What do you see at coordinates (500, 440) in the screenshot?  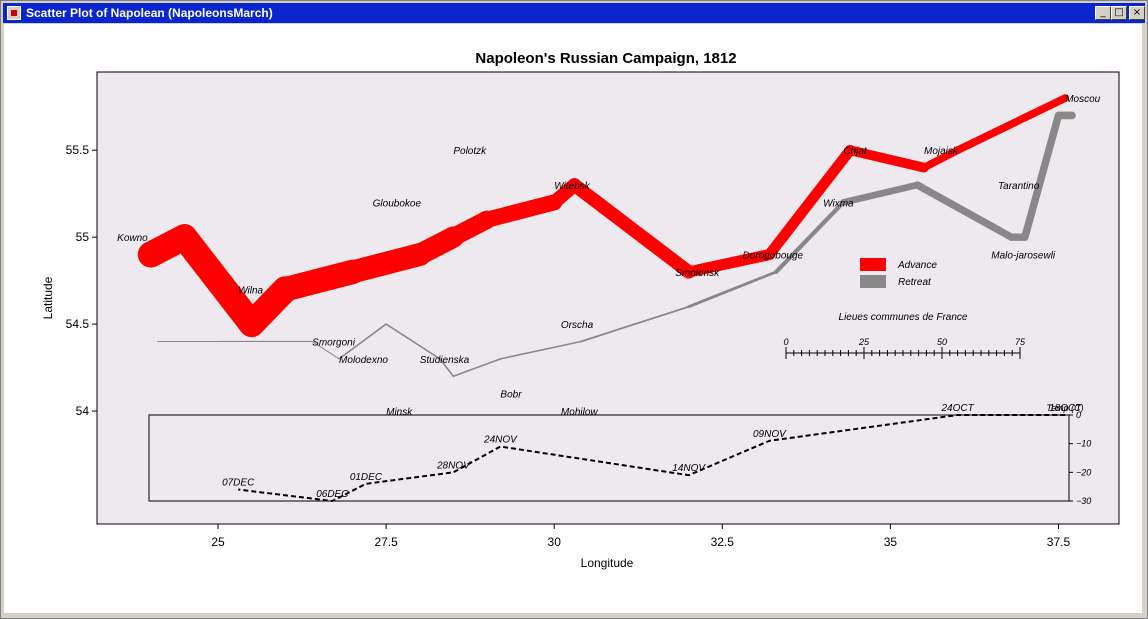 I see `temperature-date-label: 24NOV` at bounding box center [500, 440].